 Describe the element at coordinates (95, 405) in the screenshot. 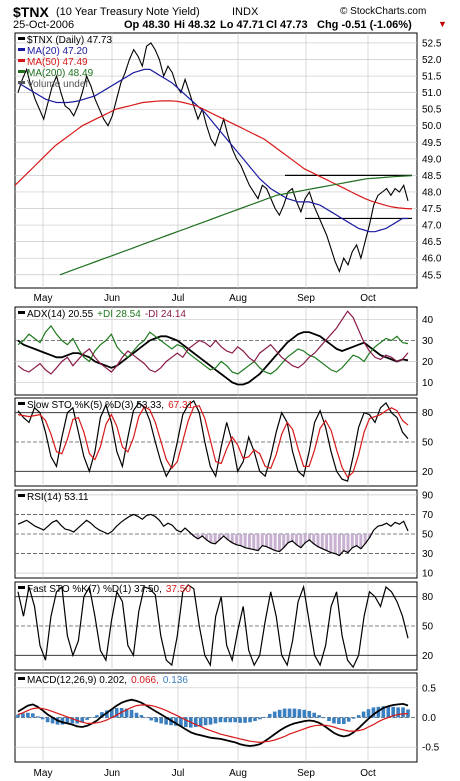

I see `legend-label: Slow STO %K(5) %D(3) 53.33,` at that location.